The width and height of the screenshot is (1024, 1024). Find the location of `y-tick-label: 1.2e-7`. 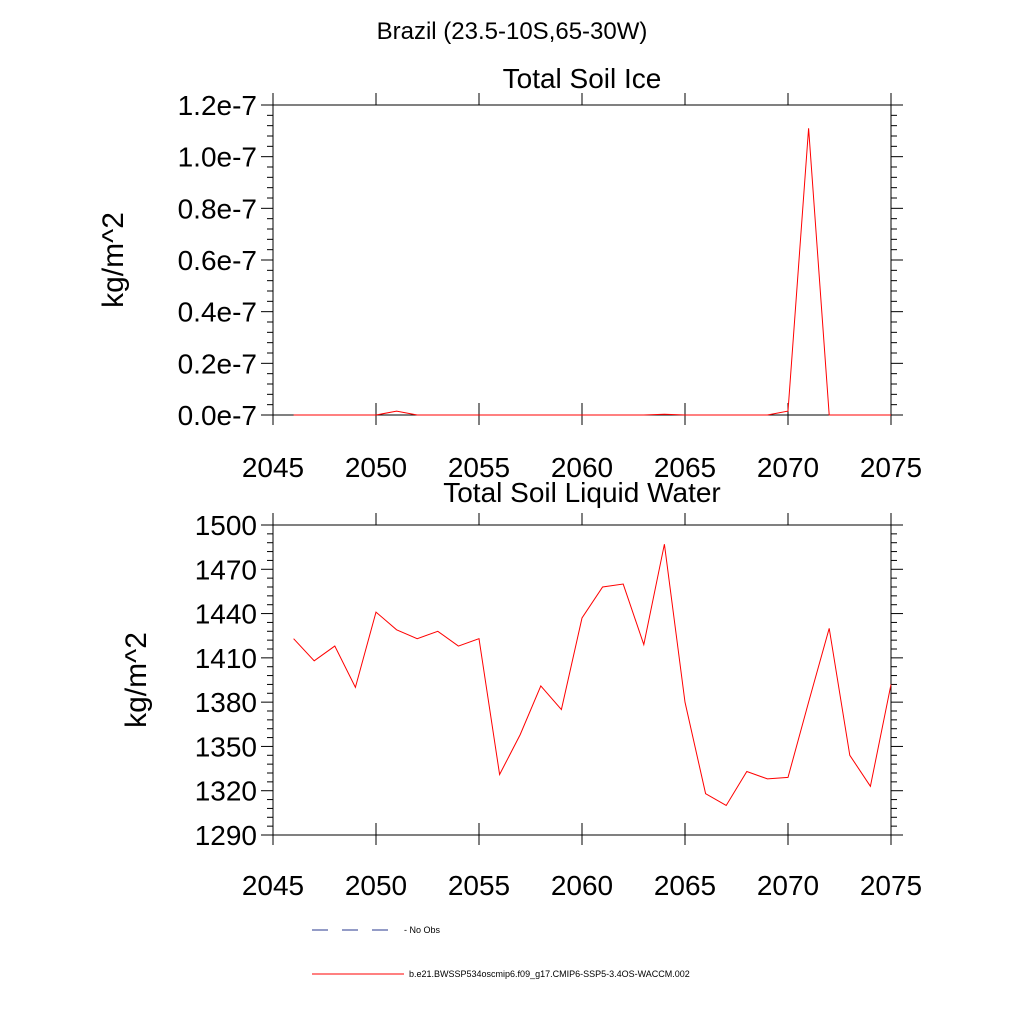

y-tick-label: 1.2e-7 is located at coordinates (217, 105).